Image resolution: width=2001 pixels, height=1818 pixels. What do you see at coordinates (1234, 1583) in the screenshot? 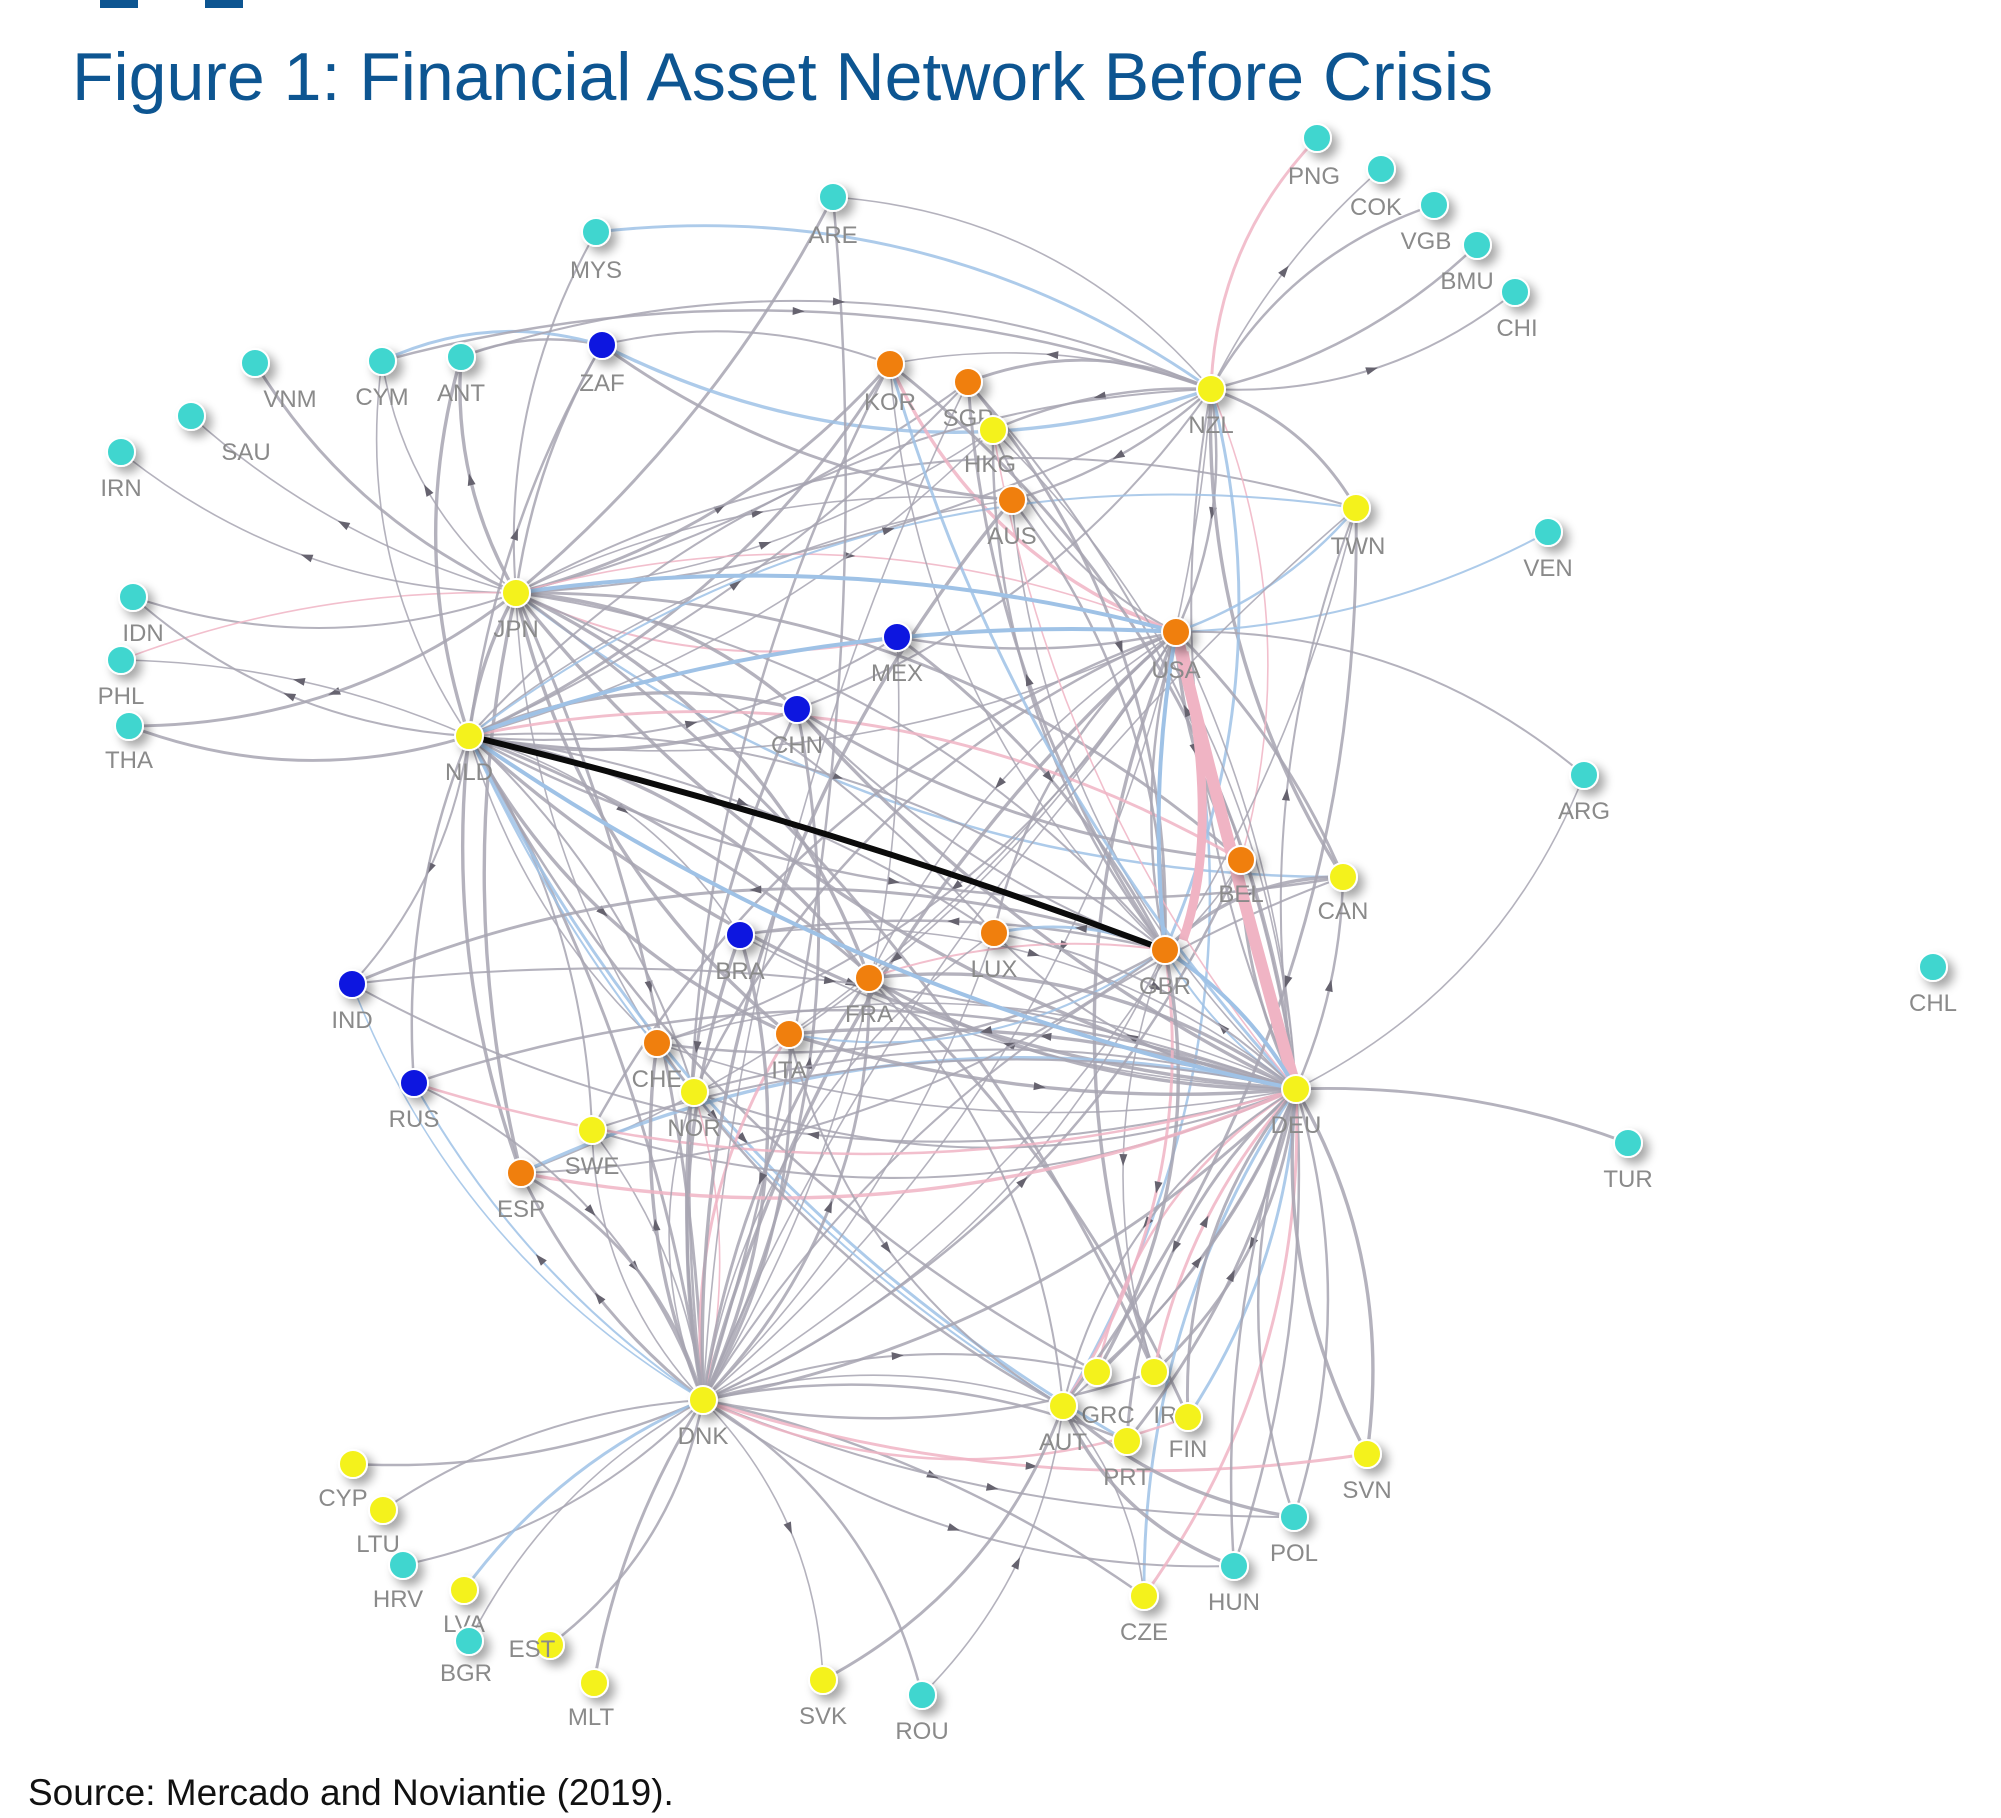
I see `node-hun: HUN` at bounding box center [1234, 1583].